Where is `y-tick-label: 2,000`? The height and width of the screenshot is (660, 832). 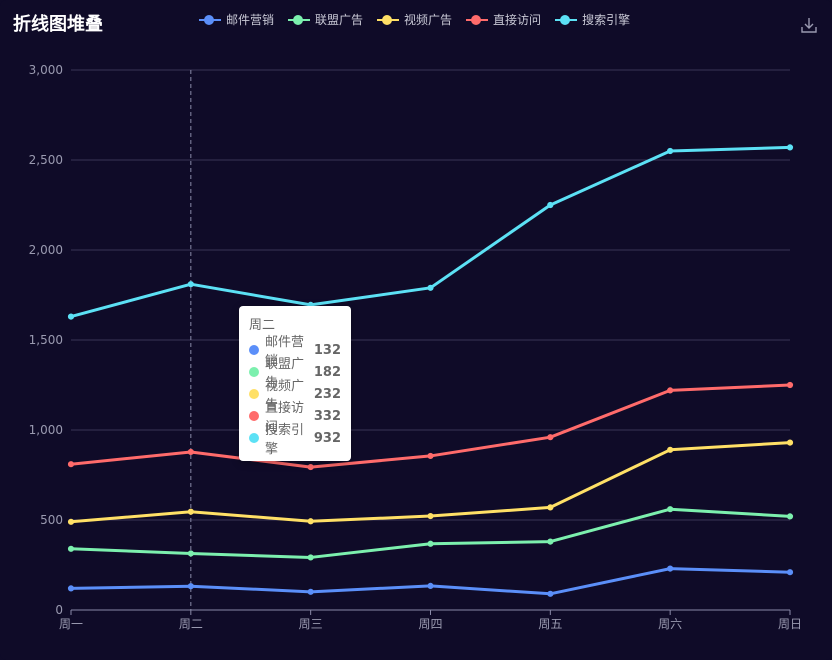 y-tick-label: 2,000 is located at coordinates (46, 250).